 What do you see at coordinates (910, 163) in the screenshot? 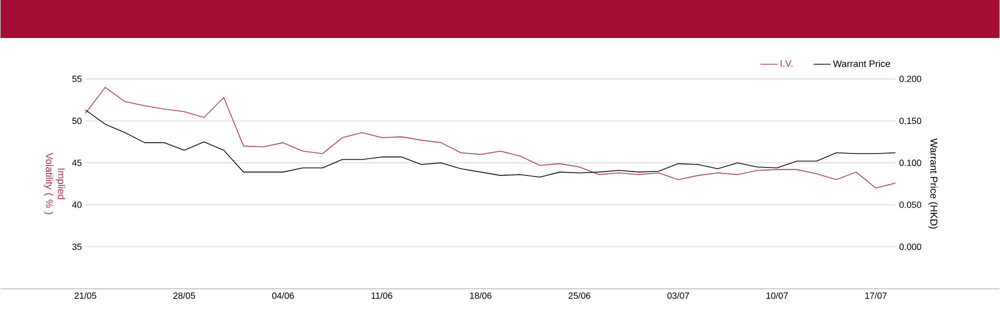
I see `y2-tick-label: 0.100` at bounding box center [910, 163].